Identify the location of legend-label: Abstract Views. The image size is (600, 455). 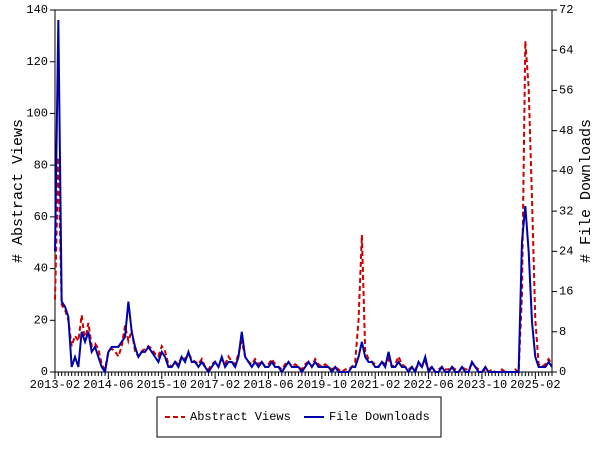
(240, 417).